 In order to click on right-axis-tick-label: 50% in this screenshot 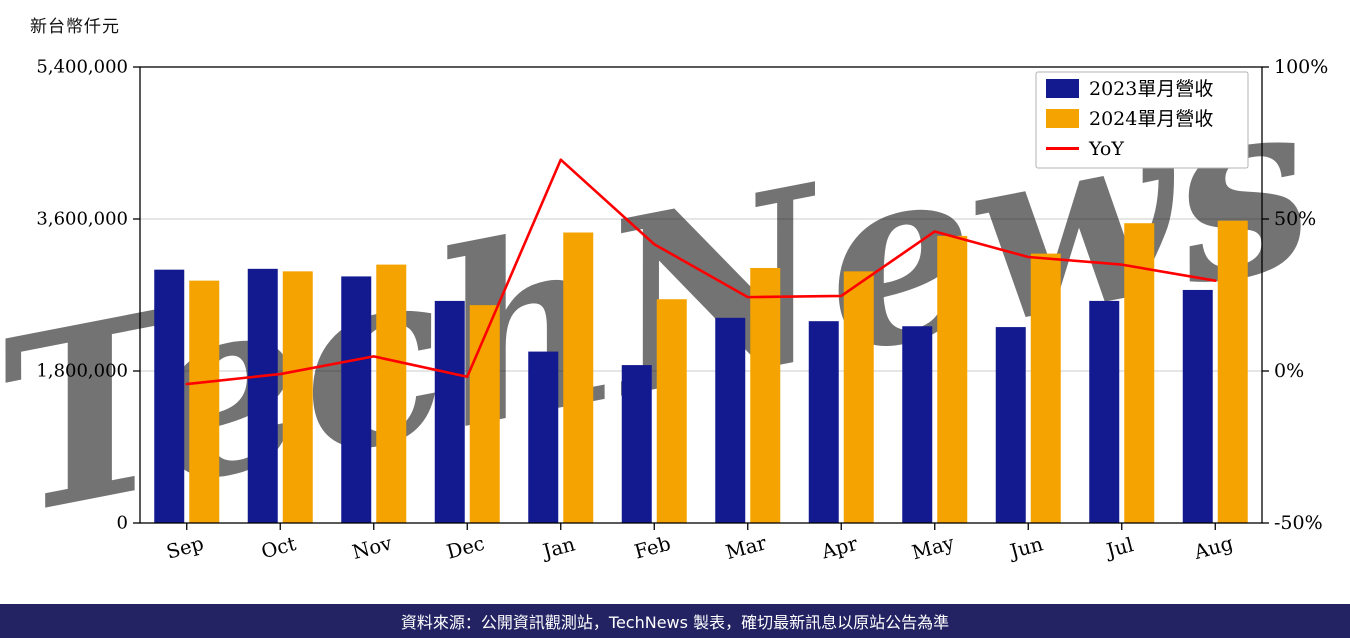, I will do `click(1295, 219)`.